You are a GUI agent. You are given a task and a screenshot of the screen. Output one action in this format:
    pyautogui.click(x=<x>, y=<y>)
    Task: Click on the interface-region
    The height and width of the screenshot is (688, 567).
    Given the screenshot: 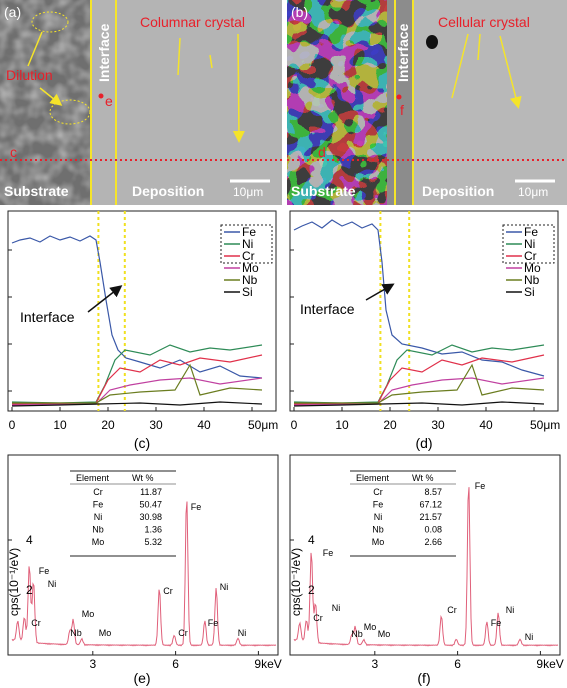 What is the action you would take?
    pyautogui.click(x=400, y=102)
    